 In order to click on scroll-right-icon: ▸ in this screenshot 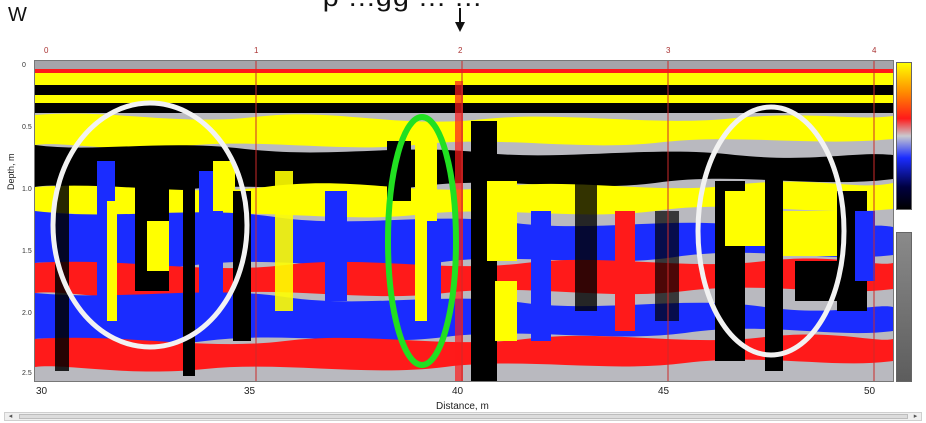, I will do `click(915, 416)`.